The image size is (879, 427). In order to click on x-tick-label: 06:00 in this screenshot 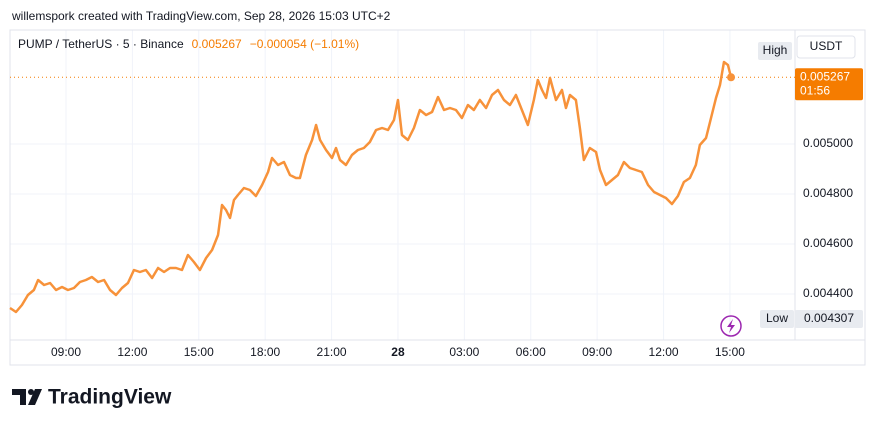, I will do `click(531, 352)`.